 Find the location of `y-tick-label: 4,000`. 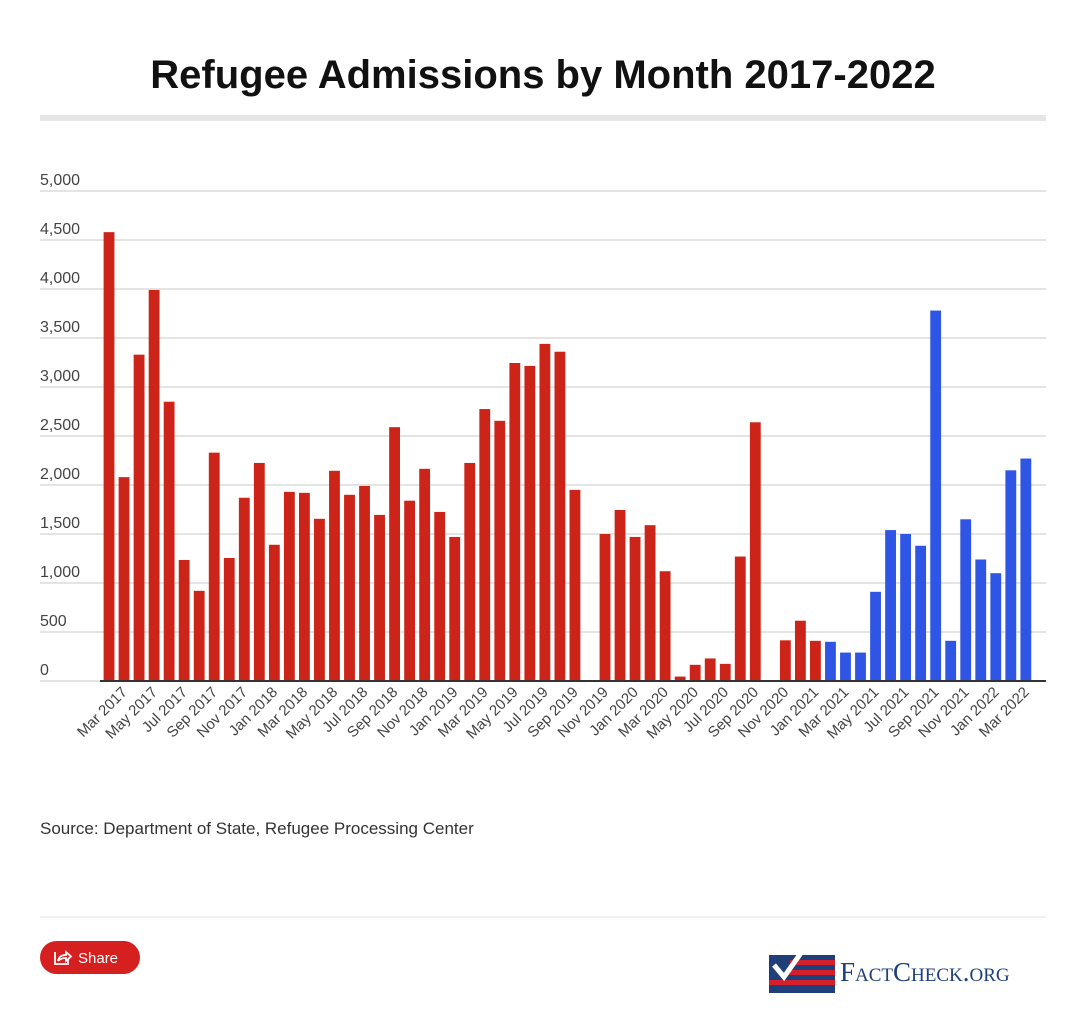

y-tick-label: 4,000 is located at coordinates (60, 278).